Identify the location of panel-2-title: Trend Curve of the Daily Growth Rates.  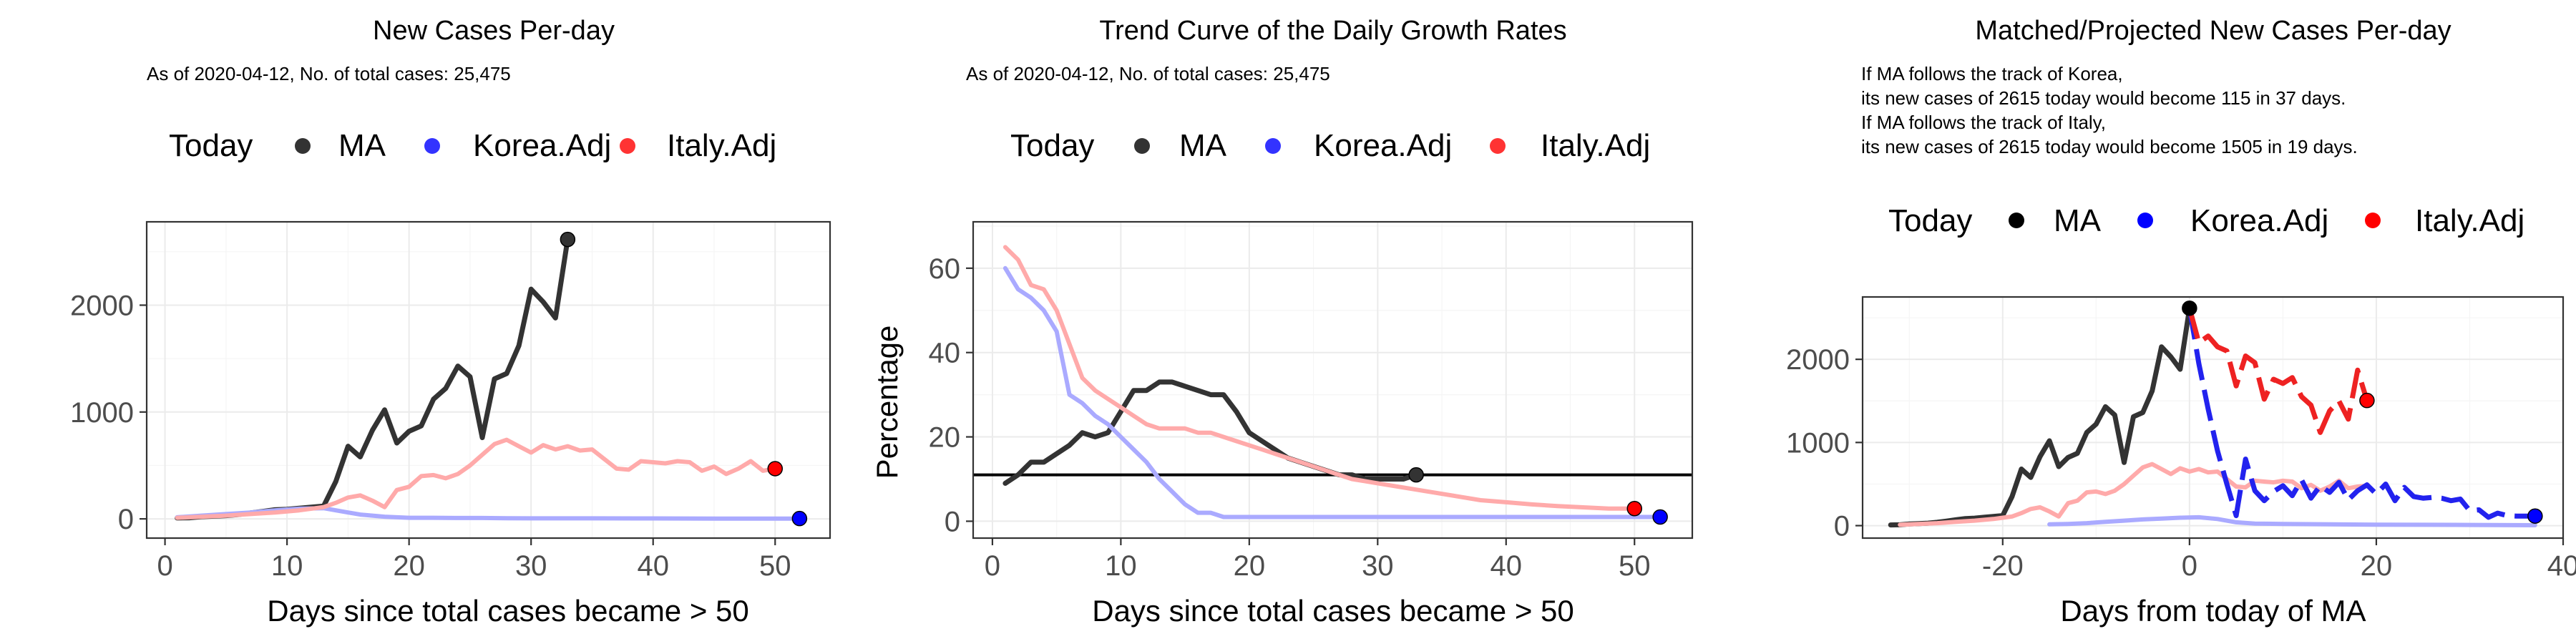
(1332, 31).